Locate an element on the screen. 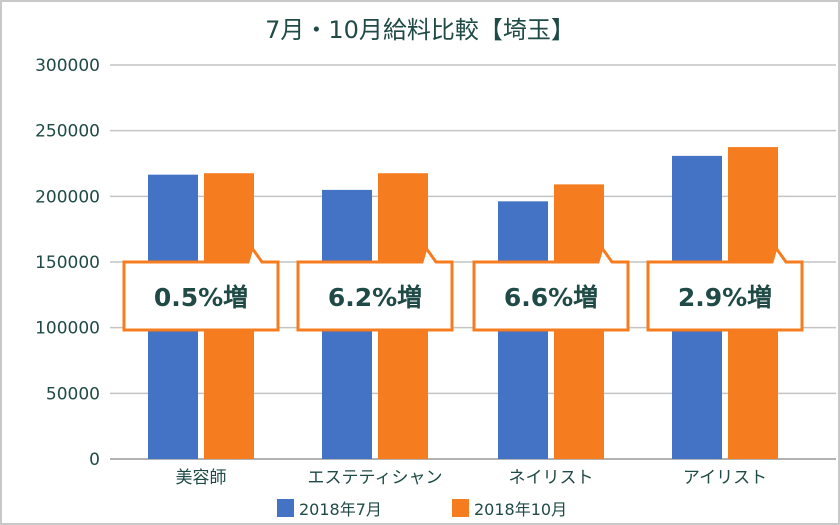 Image resolution: width=840 pixels, height=525 pixels. y-tick-label: 200000 is located at coordinates (67, 197).